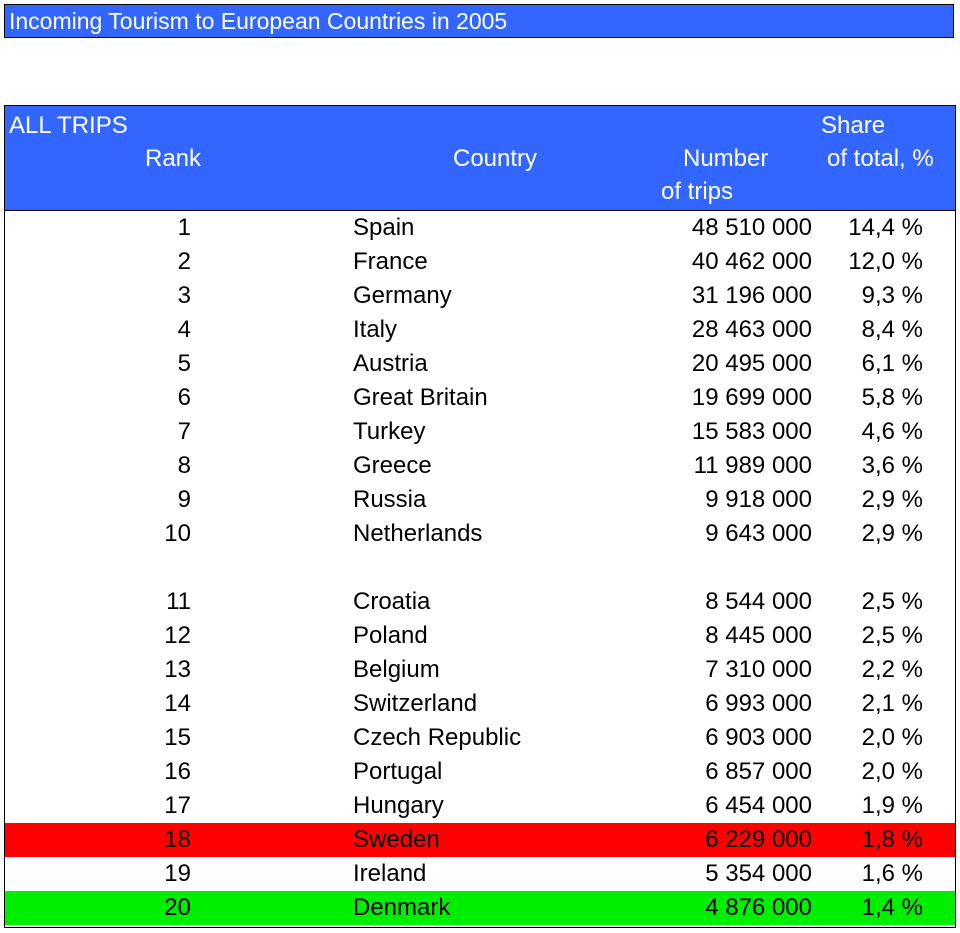  I want to click on country-cell: Germany, so click(402, 295).